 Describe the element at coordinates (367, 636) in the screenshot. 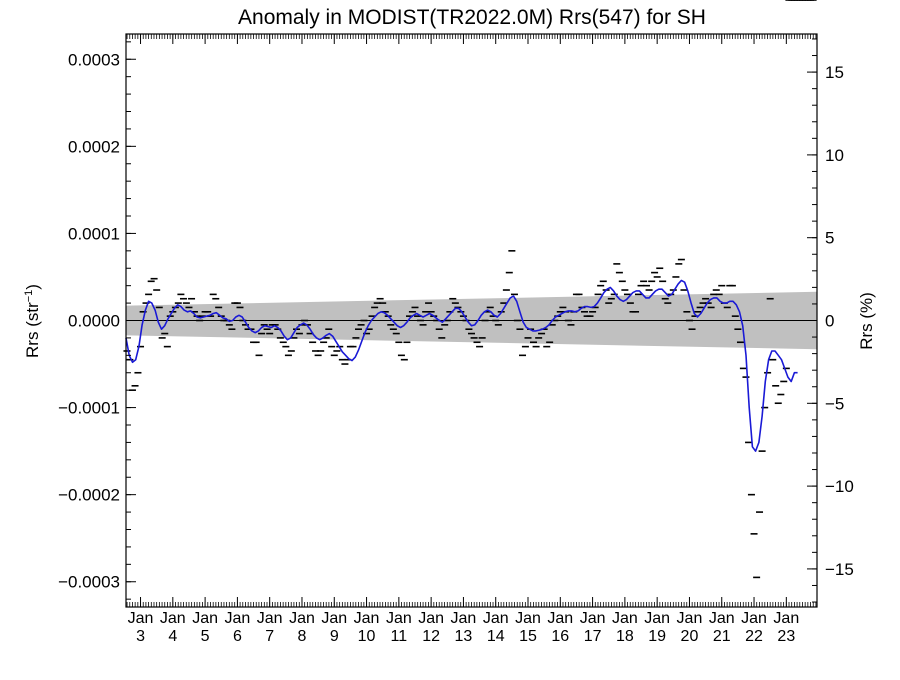

I see `x-tick-label-year: 10` at that location.